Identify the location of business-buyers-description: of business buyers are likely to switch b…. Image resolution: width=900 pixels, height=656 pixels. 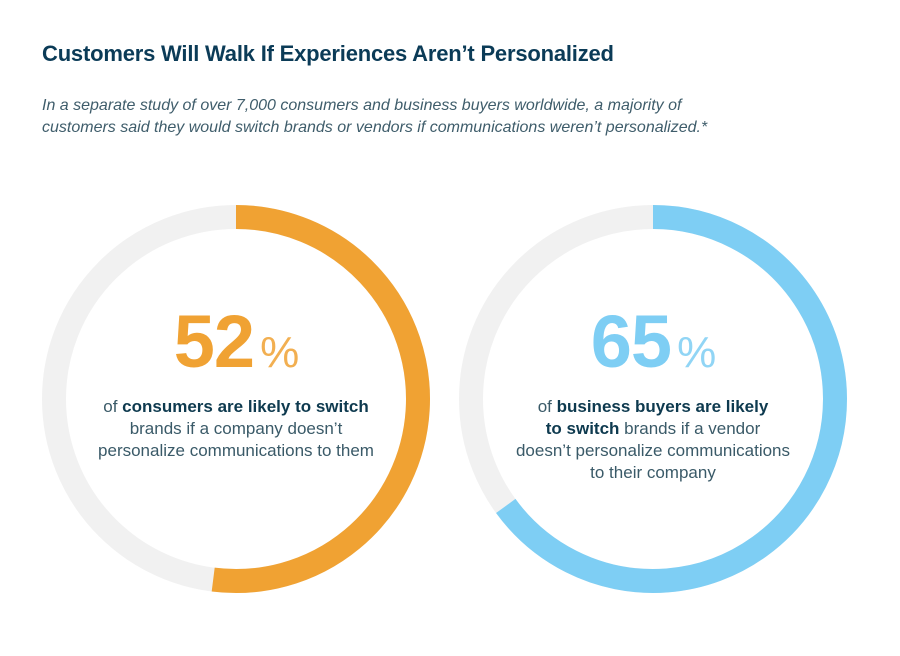
(653, 440).